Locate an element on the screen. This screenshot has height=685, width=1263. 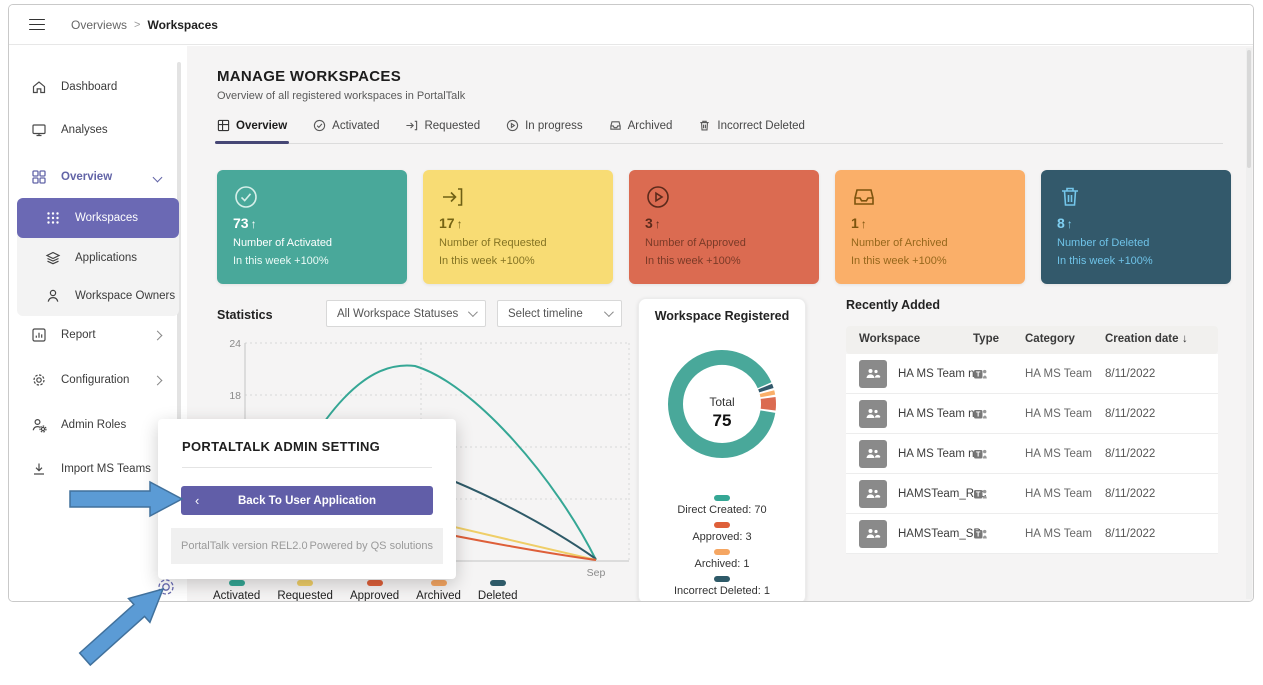
stat-card-approved: 3 ↑ Number of Approved In this week +100% is located at coordinates (724, 227).